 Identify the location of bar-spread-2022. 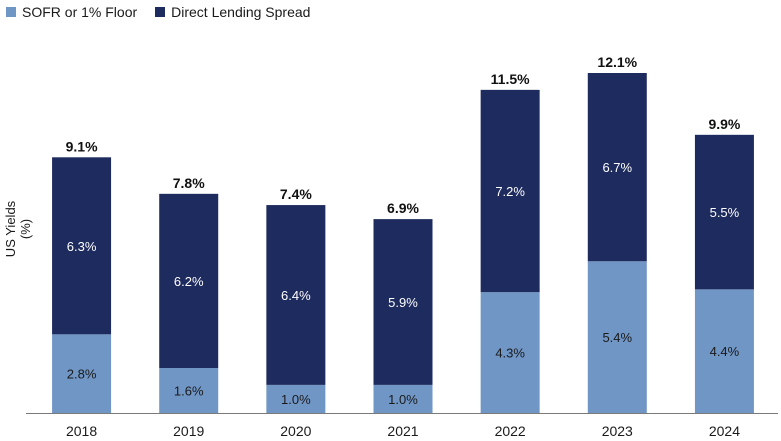
(510, 191).